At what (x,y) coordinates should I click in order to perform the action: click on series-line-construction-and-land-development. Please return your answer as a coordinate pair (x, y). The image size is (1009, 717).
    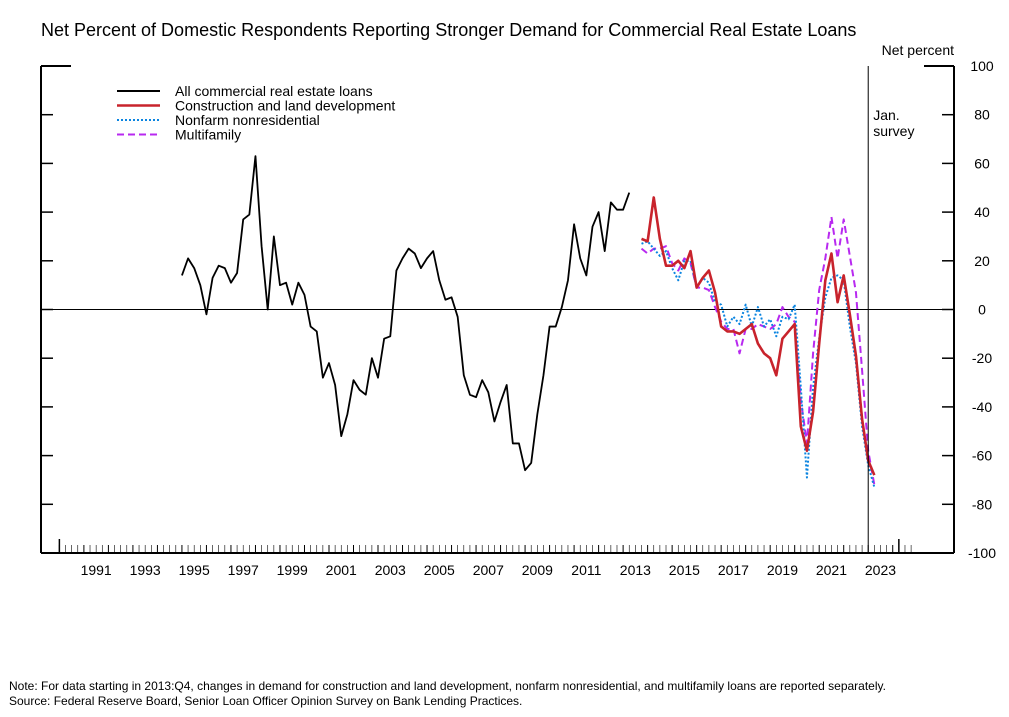
    Looking at the image, I should click on (758, 336).